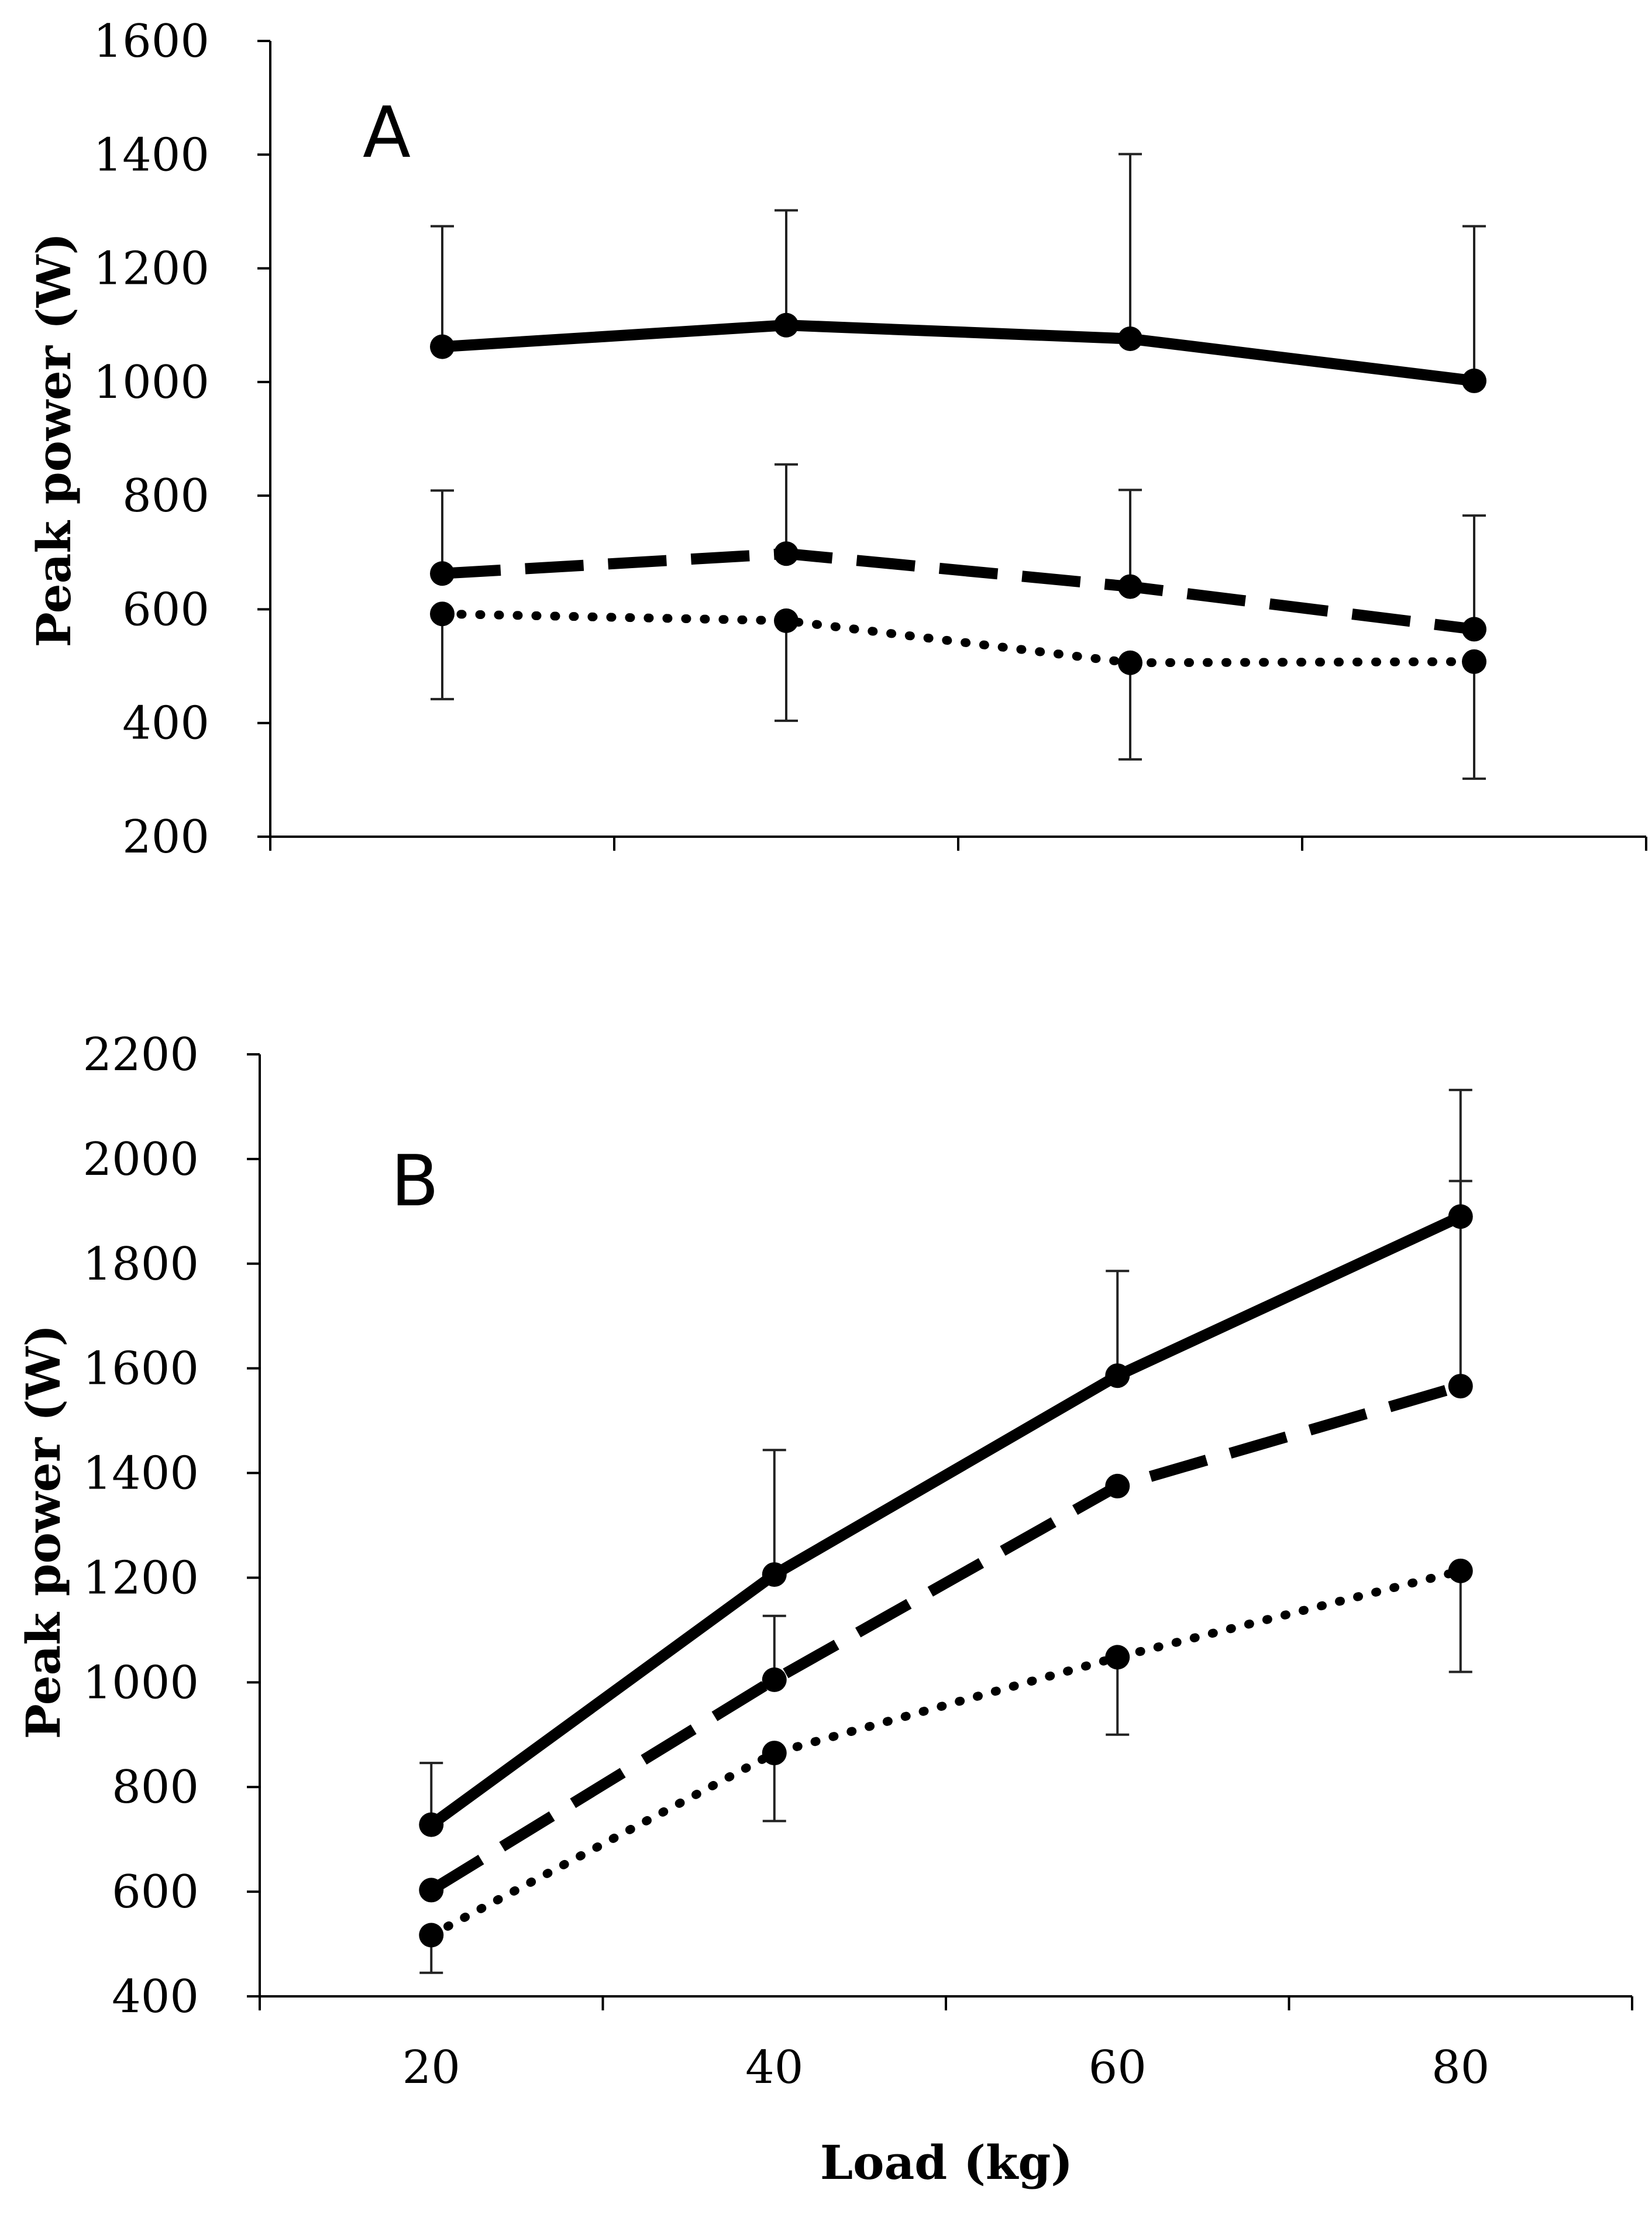 The width and height of the screenshot is (1652, 2214). Describe the element at coordinates (155, 1997) in the screenshot. I see `panel-b-y-tick-label: 400` at that location.